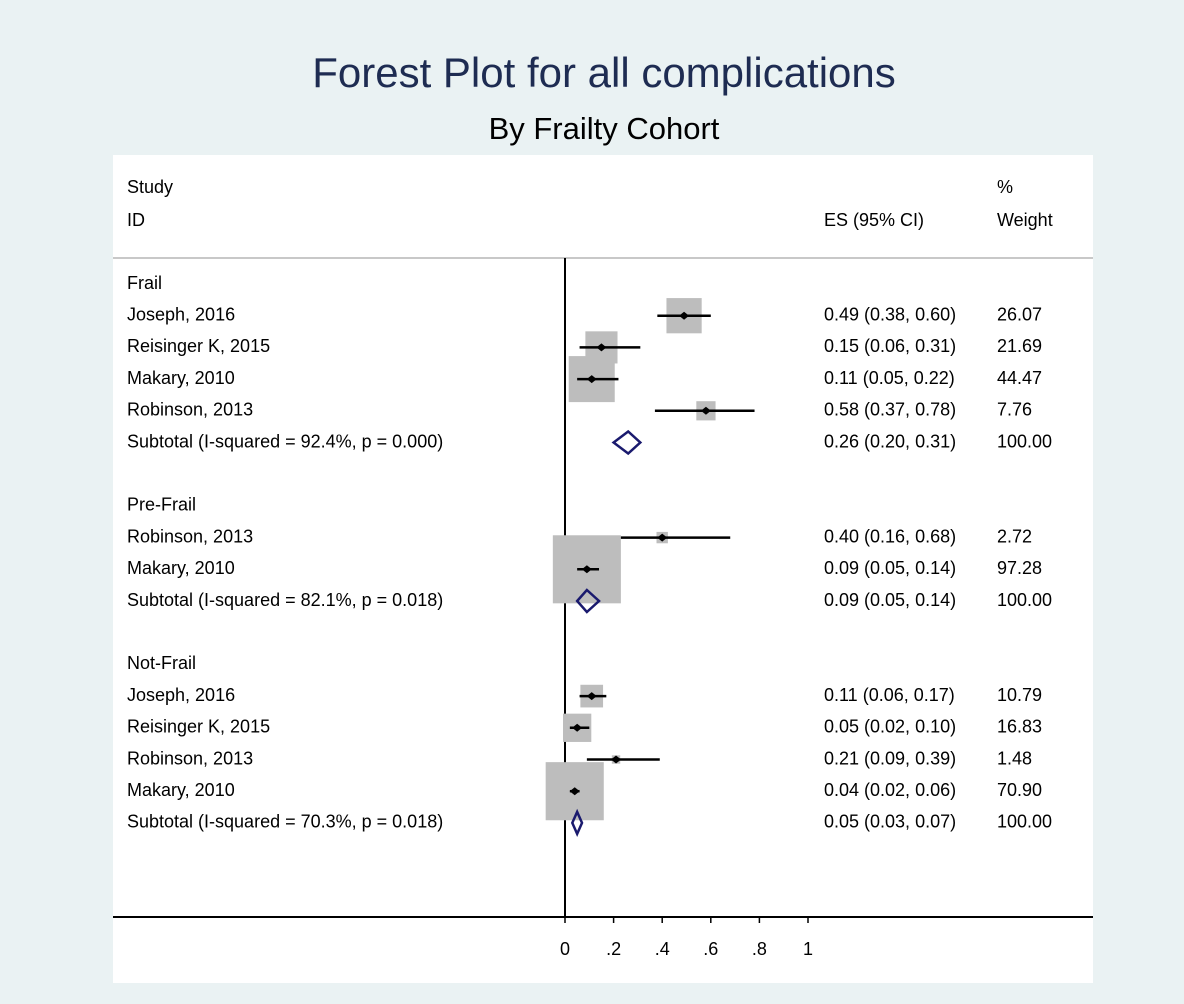  I want to click on column-header: Weight, so click(1025, 220).